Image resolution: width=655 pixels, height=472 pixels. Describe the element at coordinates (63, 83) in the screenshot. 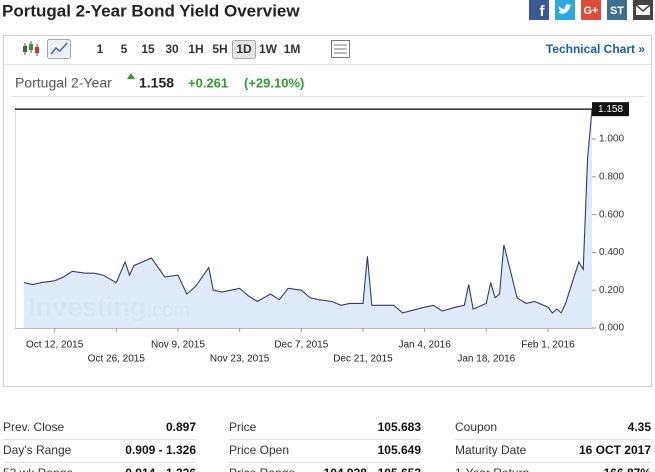

I see `instrument-name: Portugal 2-Year` at that location.